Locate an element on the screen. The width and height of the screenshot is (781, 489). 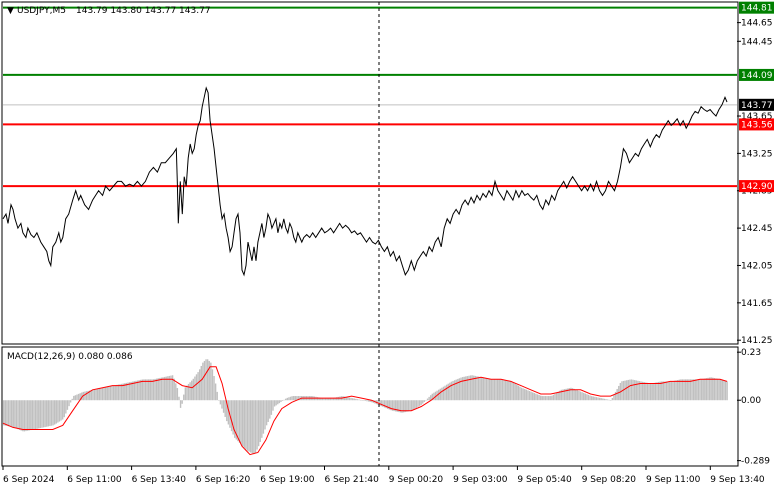
price-tick-label: 142.45 is located at coordinates (757, 229).